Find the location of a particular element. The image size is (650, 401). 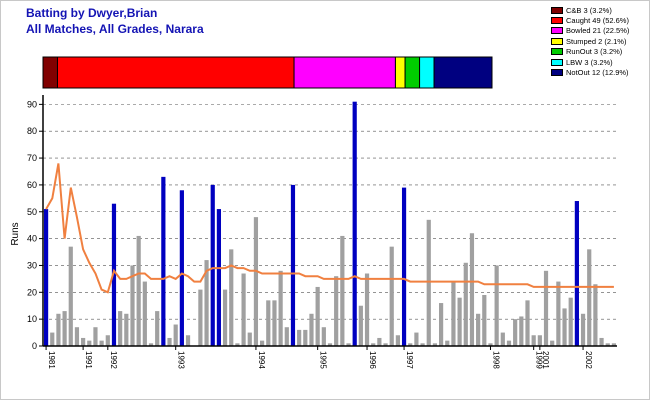

legend-item: Stumped 2 (2.1%) is located at coordinates (590, 41).